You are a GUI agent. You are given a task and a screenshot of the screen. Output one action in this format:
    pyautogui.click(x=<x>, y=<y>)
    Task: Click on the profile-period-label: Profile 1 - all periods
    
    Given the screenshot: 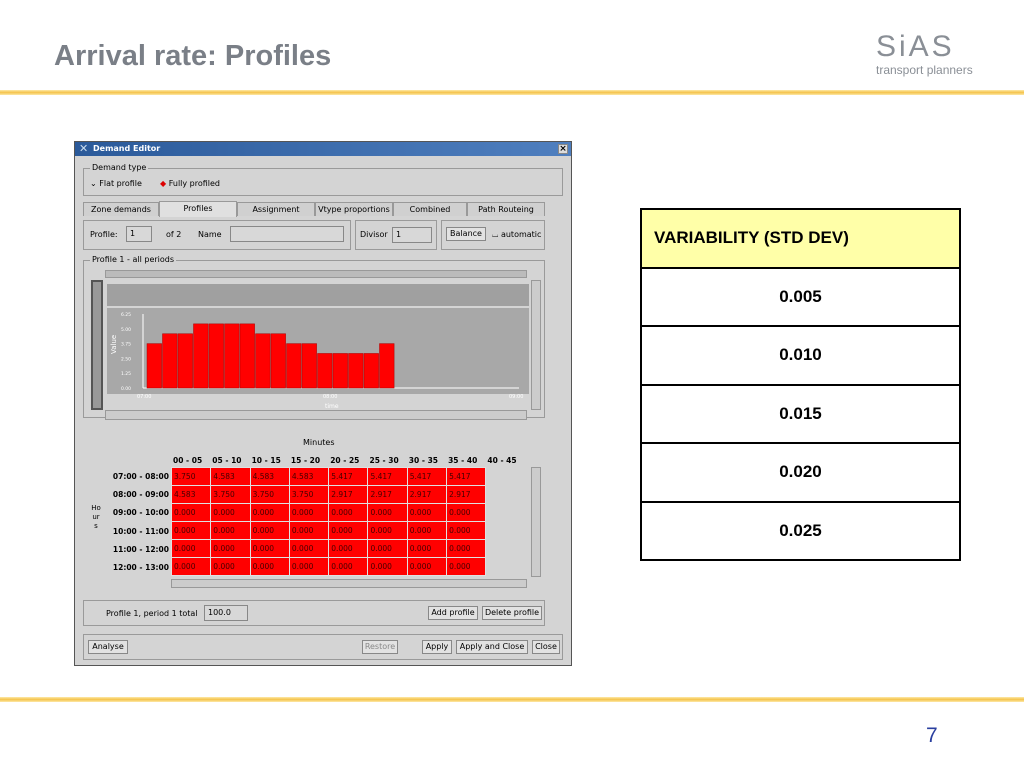 What is the action you would take?
    pyautogui.click(x=133, y=259)
    